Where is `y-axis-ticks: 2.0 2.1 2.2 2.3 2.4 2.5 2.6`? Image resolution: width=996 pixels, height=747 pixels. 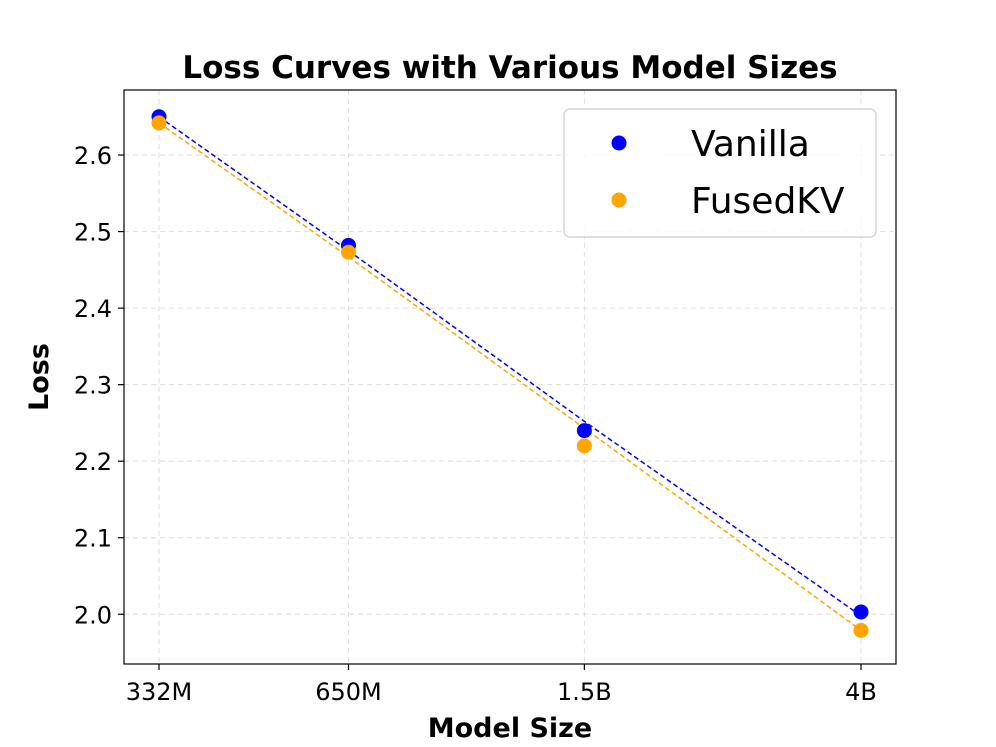
y-axis-ticks: 2.0 2.1 2.2 2.3 2.4 2.5 2.6 is located at coordinates (99, 385).